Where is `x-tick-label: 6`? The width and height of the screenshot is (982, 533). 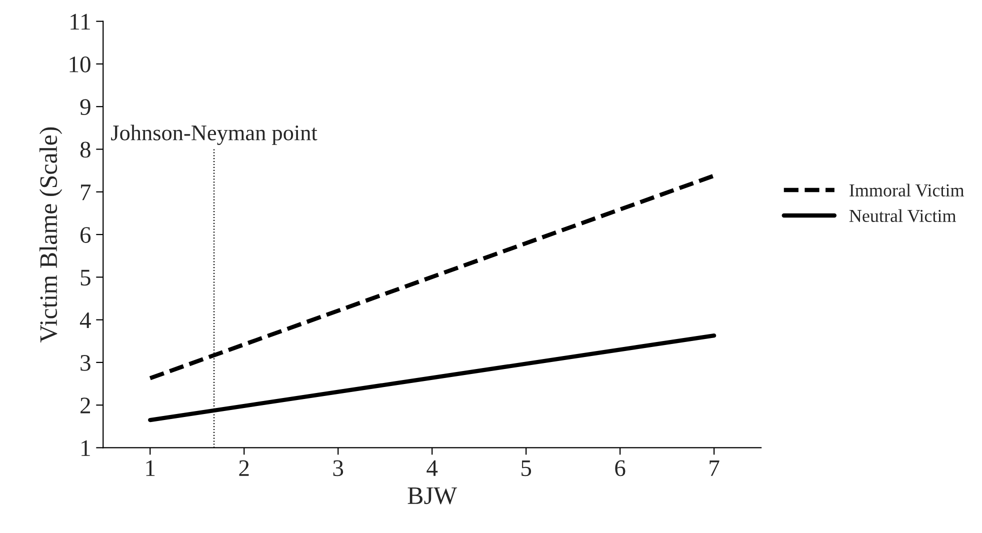 x-tick-label: 6 is located at coordinates (620, 468).